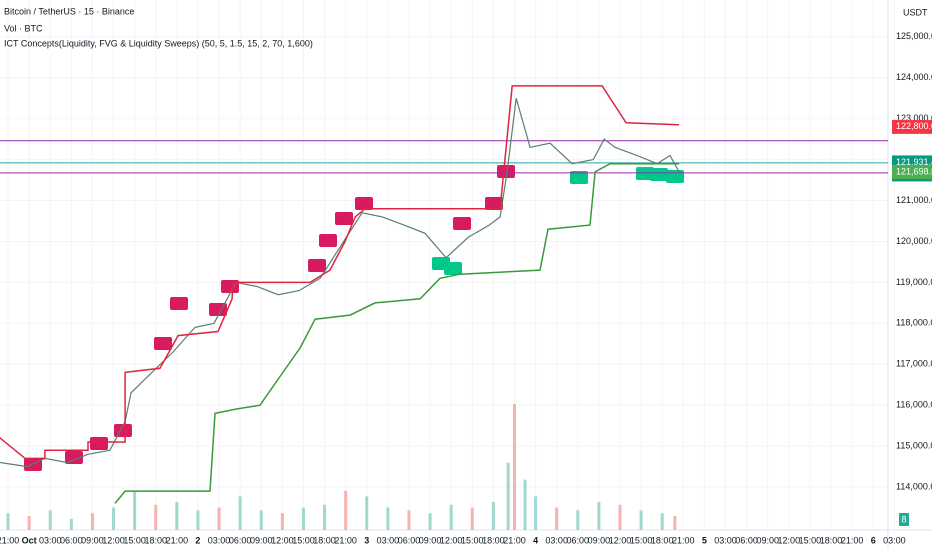  I want to click on y-tick-label: 124,000.00, so click(914, 77).